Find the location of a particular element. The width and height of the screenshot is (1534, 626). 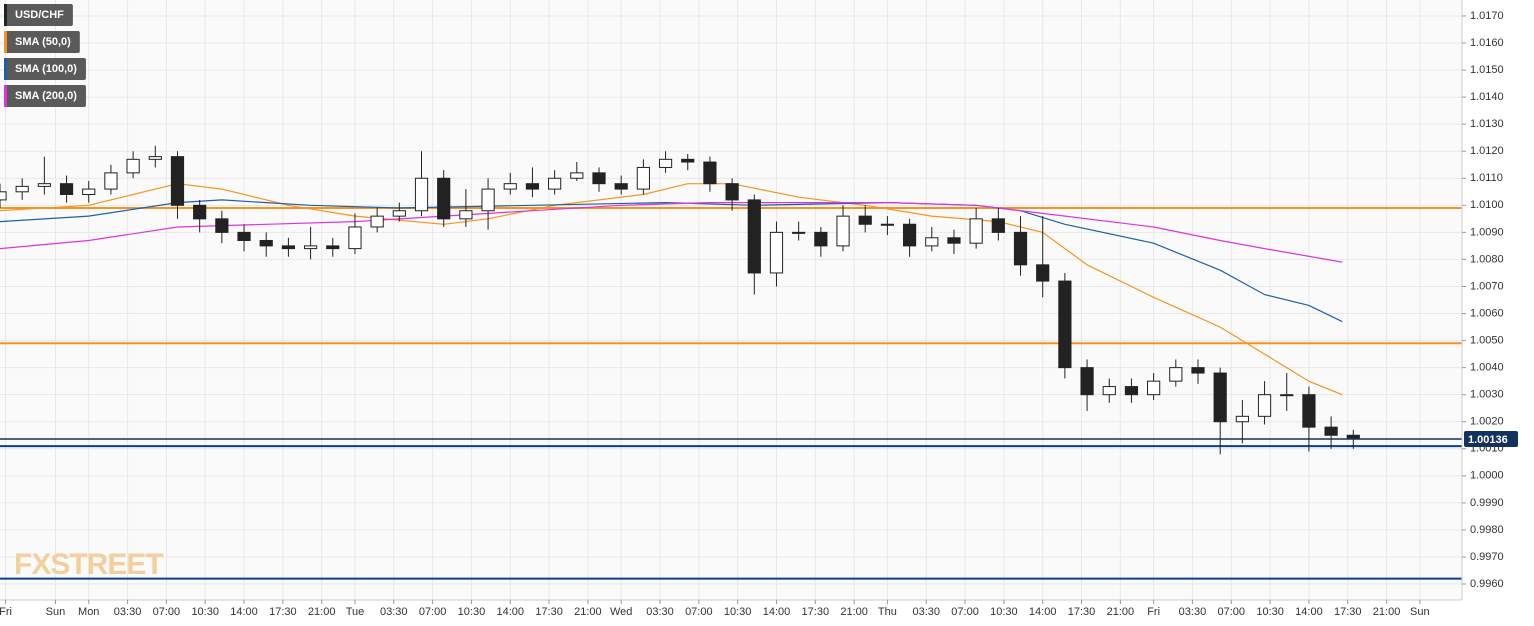

legend-label: SMA (200,0) is located at coordinates (46, 96).